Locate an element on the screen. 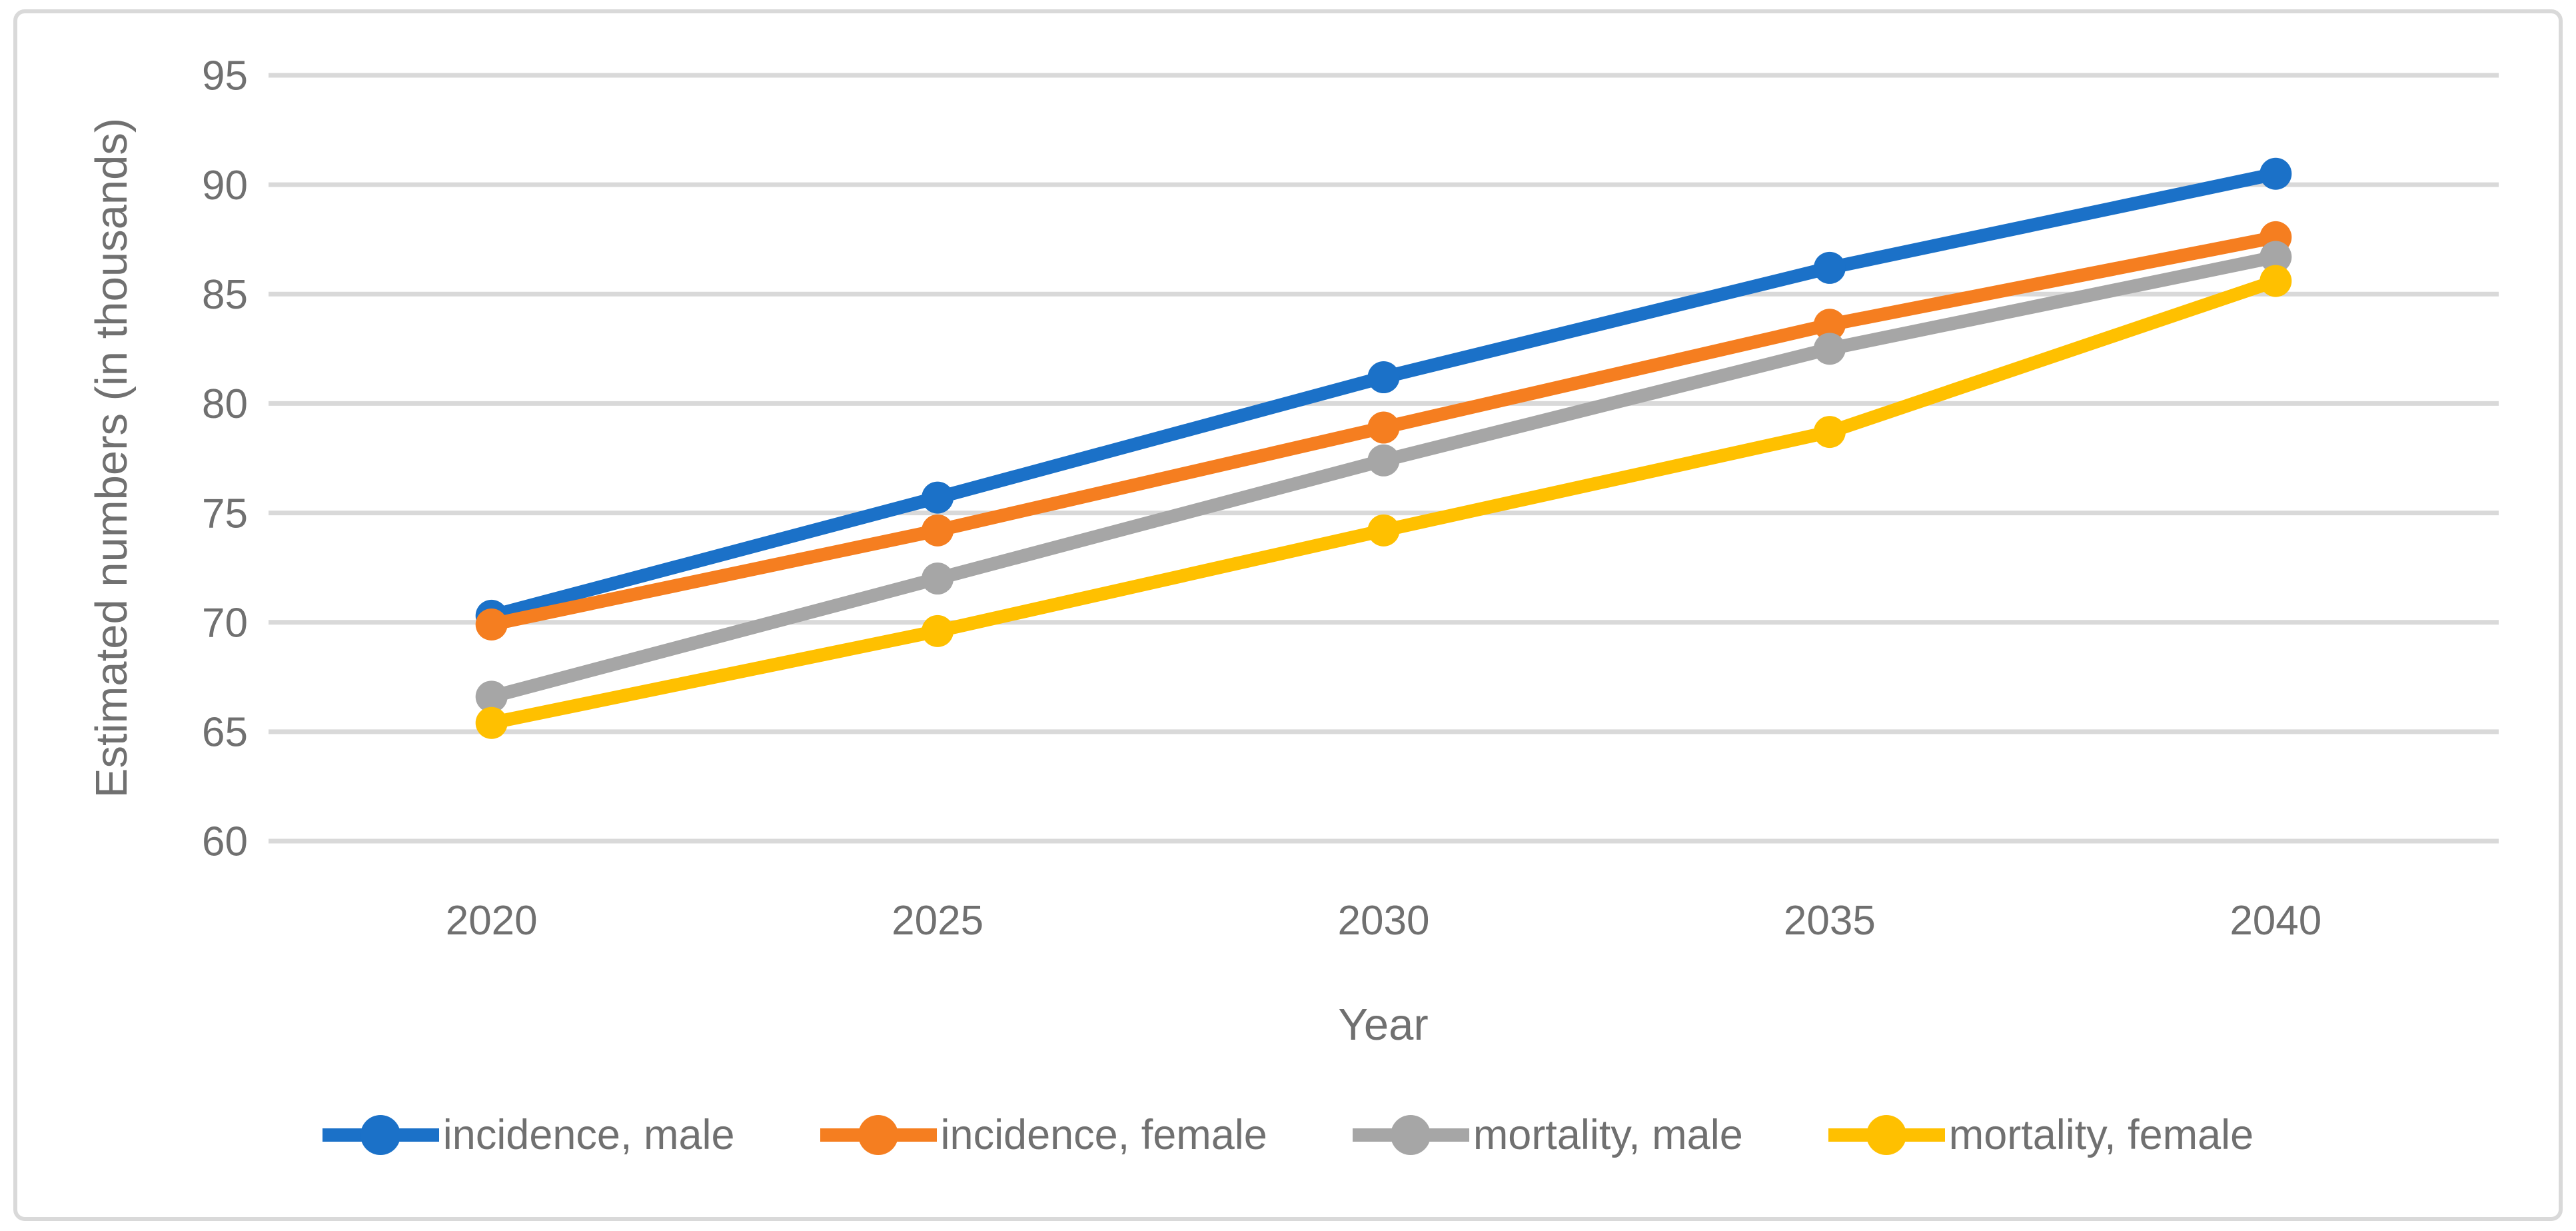 The width and height of the screenshot is (2576, 1231). data-point-mortality-male-2020 is located at coordinates (492, 697).